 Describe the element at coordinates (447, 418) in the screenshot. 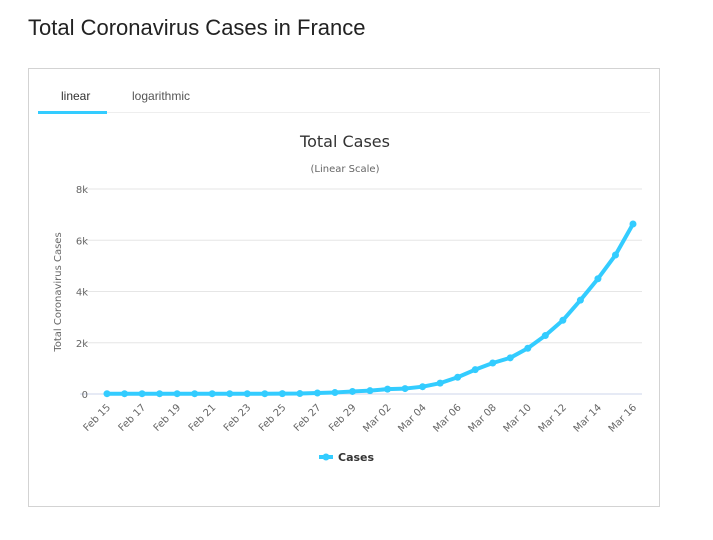

I see `x-tick-label: Mar 06` at that location.